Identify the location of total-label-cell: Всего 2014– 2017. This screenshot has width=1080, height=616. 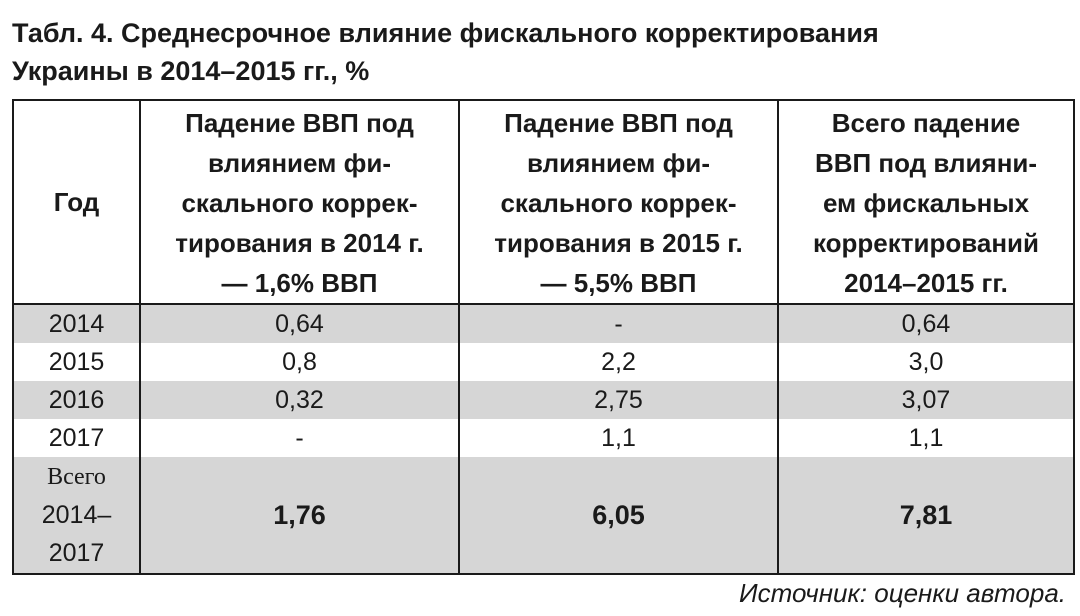
(76, 516).